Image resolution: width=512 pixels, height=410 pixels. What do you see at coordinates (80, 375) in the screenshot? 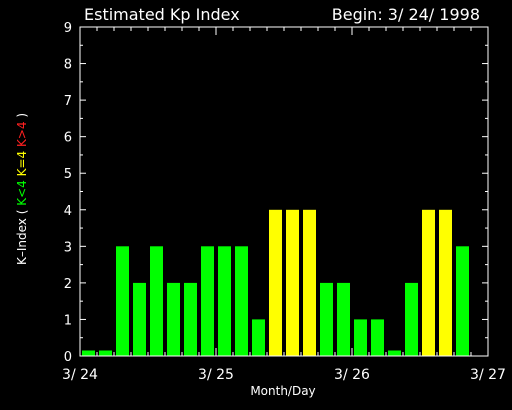
I see `x-tick-label-0: 3/ 24` at bounding box center [80, 375].